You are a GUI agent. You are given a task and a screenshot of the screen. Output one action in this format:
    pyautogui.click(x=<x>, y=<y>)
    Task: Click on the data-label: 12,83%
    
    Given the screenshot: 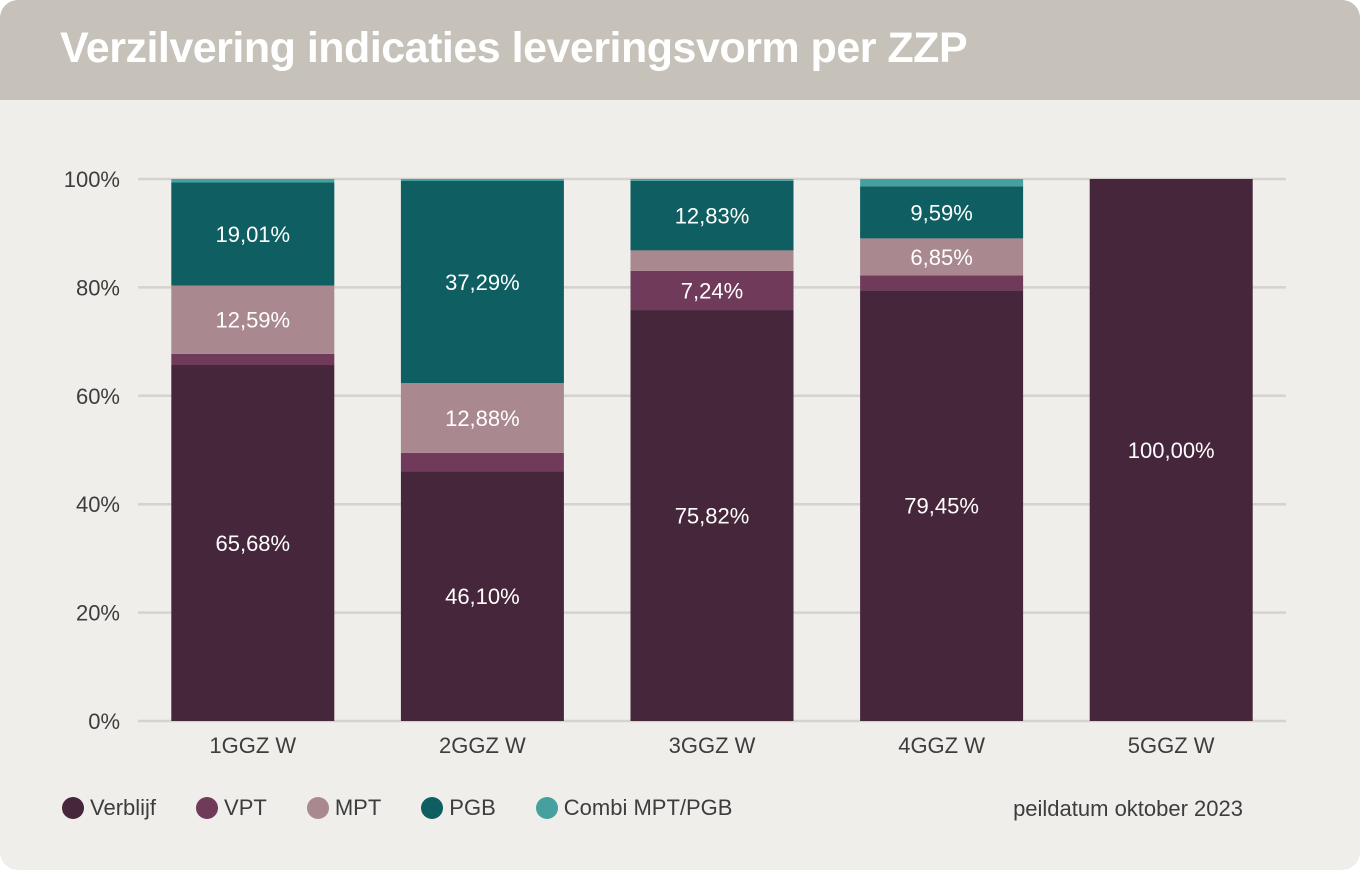 What is the action you would take?
    pyautogui.click(x=712, y=216)
    